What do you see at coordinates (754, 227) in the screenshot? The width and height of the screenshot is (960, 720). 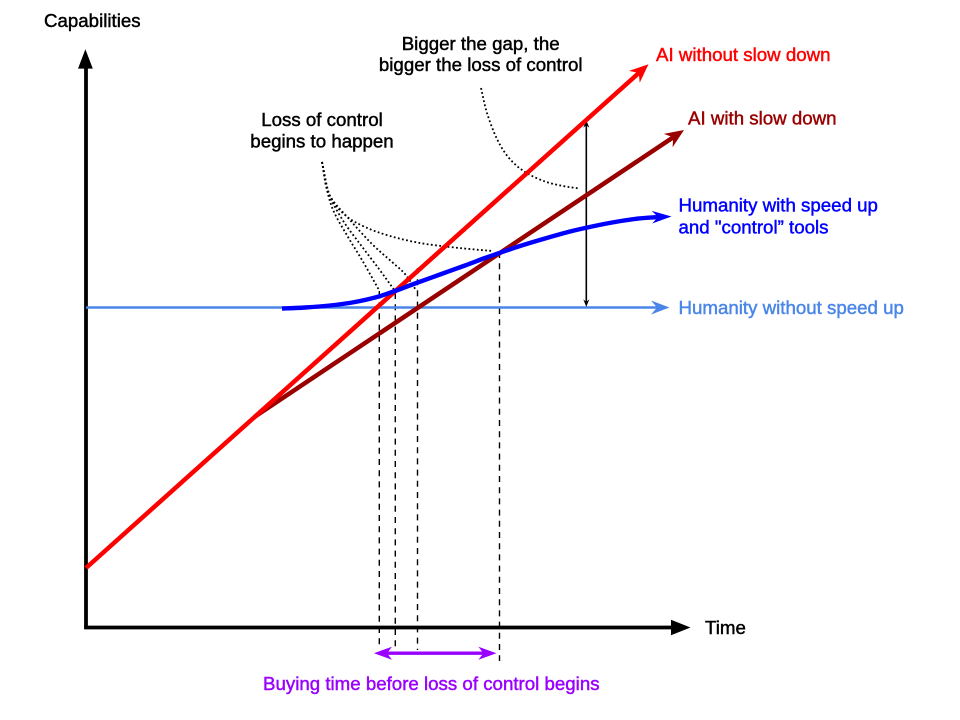 I see `svg-text: and "control” tools` at bounding box center [754, 227].